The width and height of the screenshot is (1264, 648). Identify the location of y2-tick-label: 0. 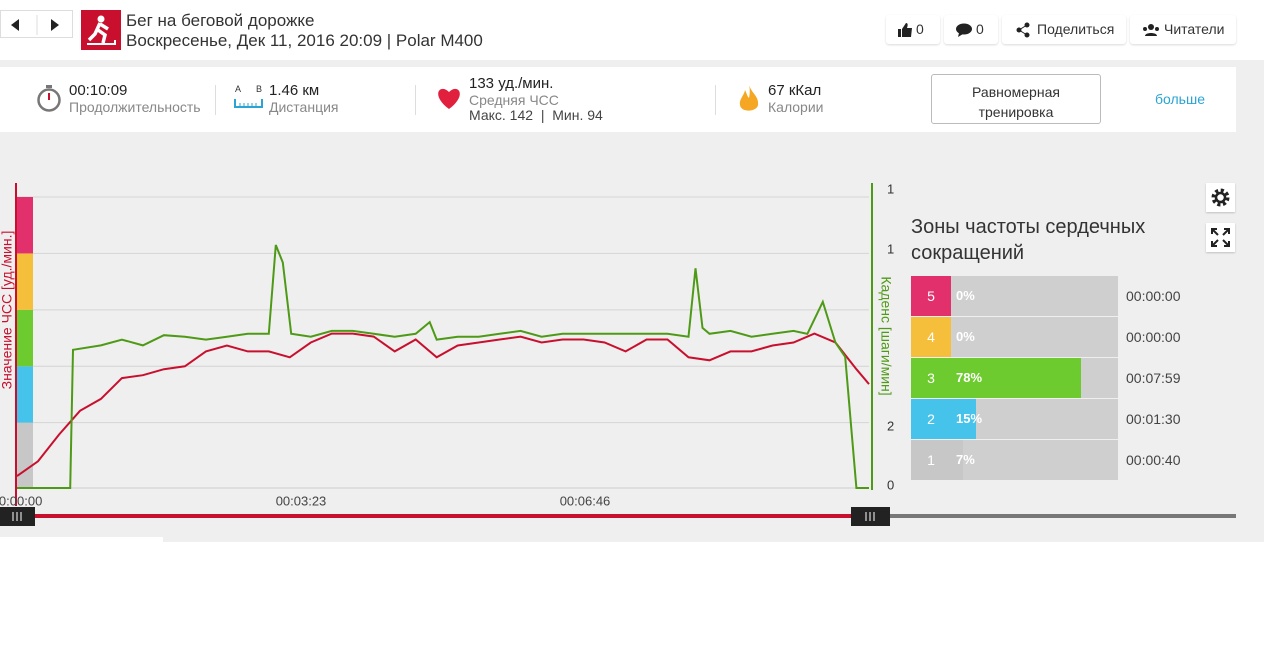
(890, 484).